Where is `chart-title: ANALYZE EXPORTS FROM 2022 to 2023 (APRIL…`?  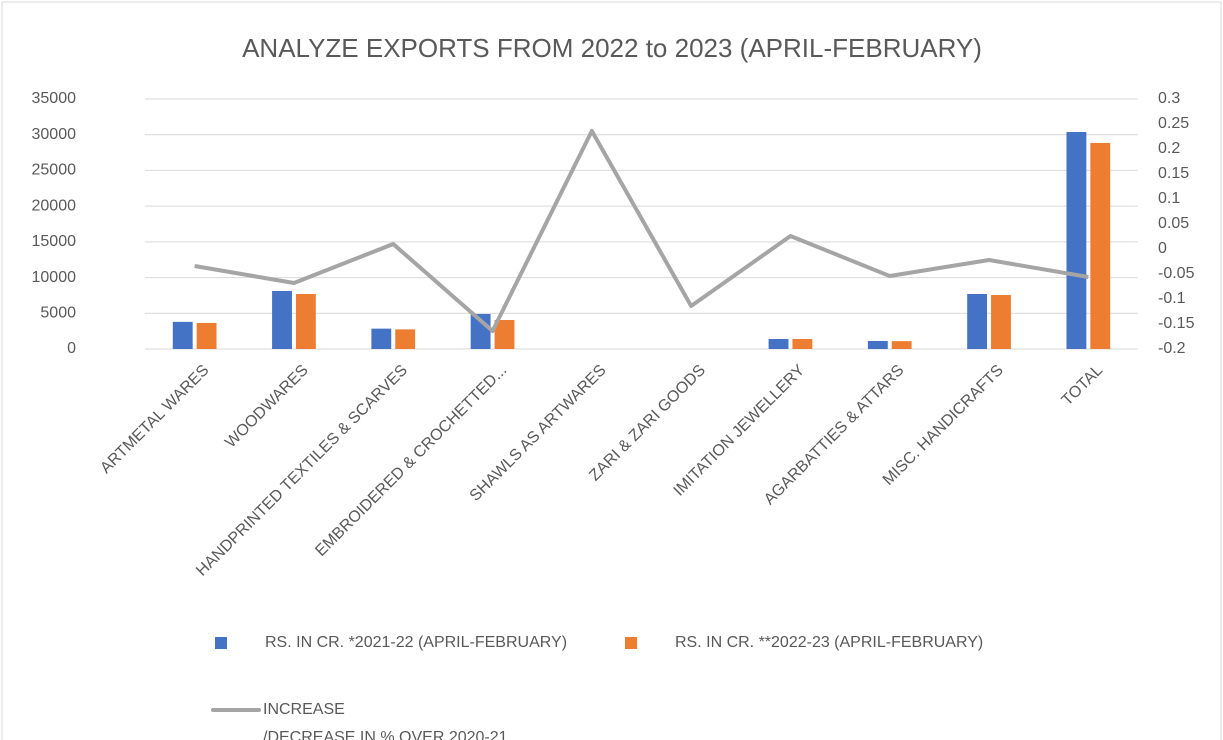
chart-title: ANALYZE EXPORTS FROM 2022 to 2023 (APRIL… is located at coordinates (612, 48).